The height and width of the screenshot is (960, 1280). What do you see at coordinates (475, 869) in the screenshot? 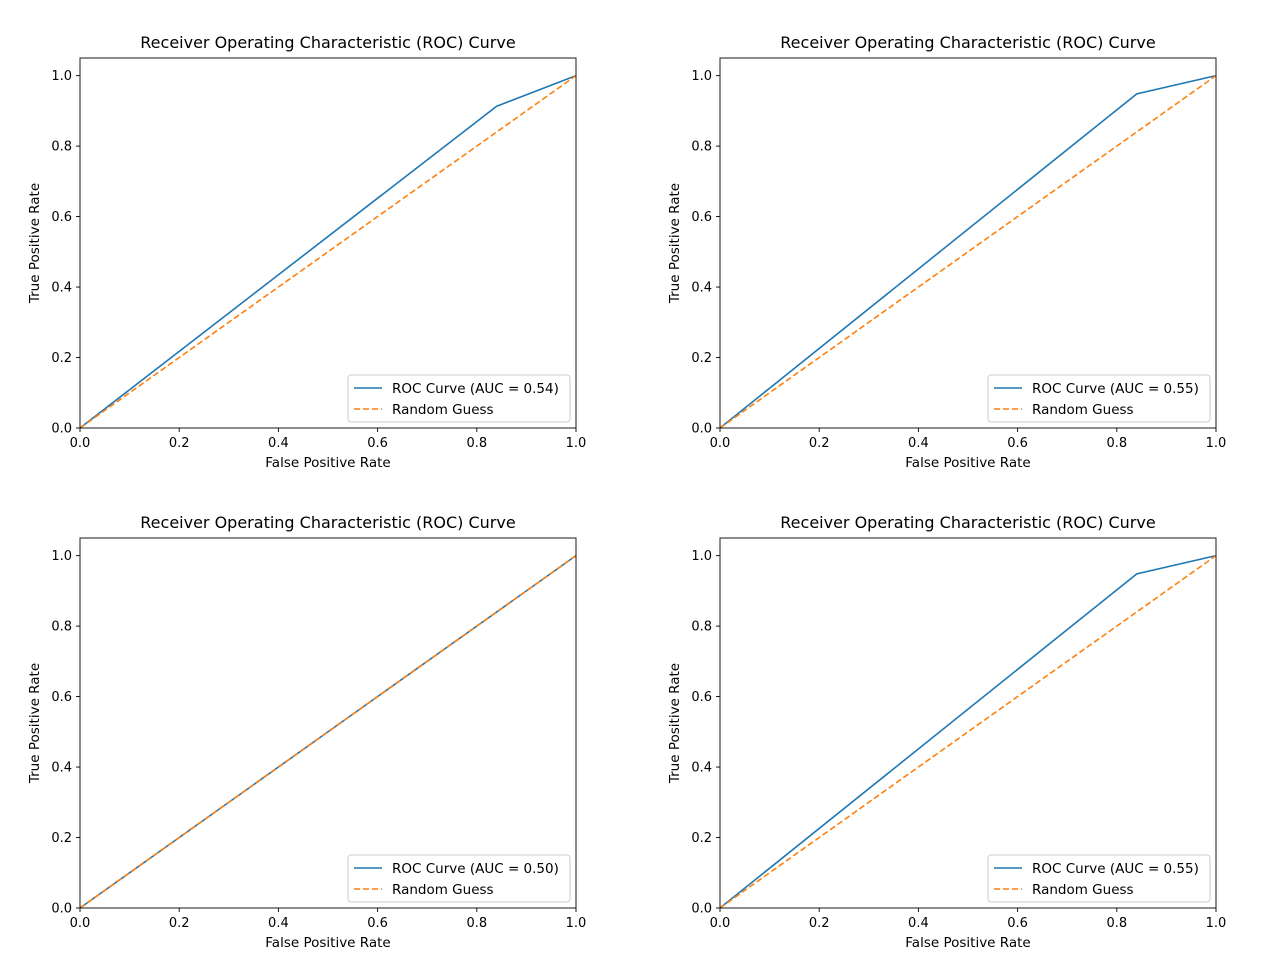
I see `legend-label: ROC Curve (AUC = 0.50)` at bounding box center [475, 869].